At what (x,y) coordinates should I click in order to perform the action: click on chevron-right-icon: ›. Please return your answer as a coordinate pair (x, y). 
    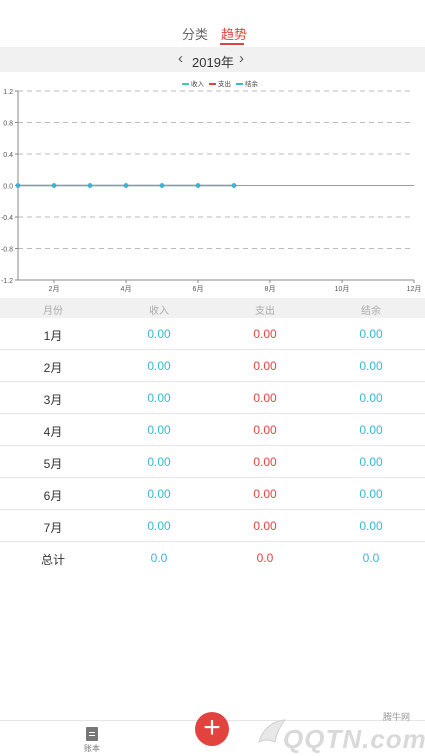
    Looking at the image, I should click on (241, 58).